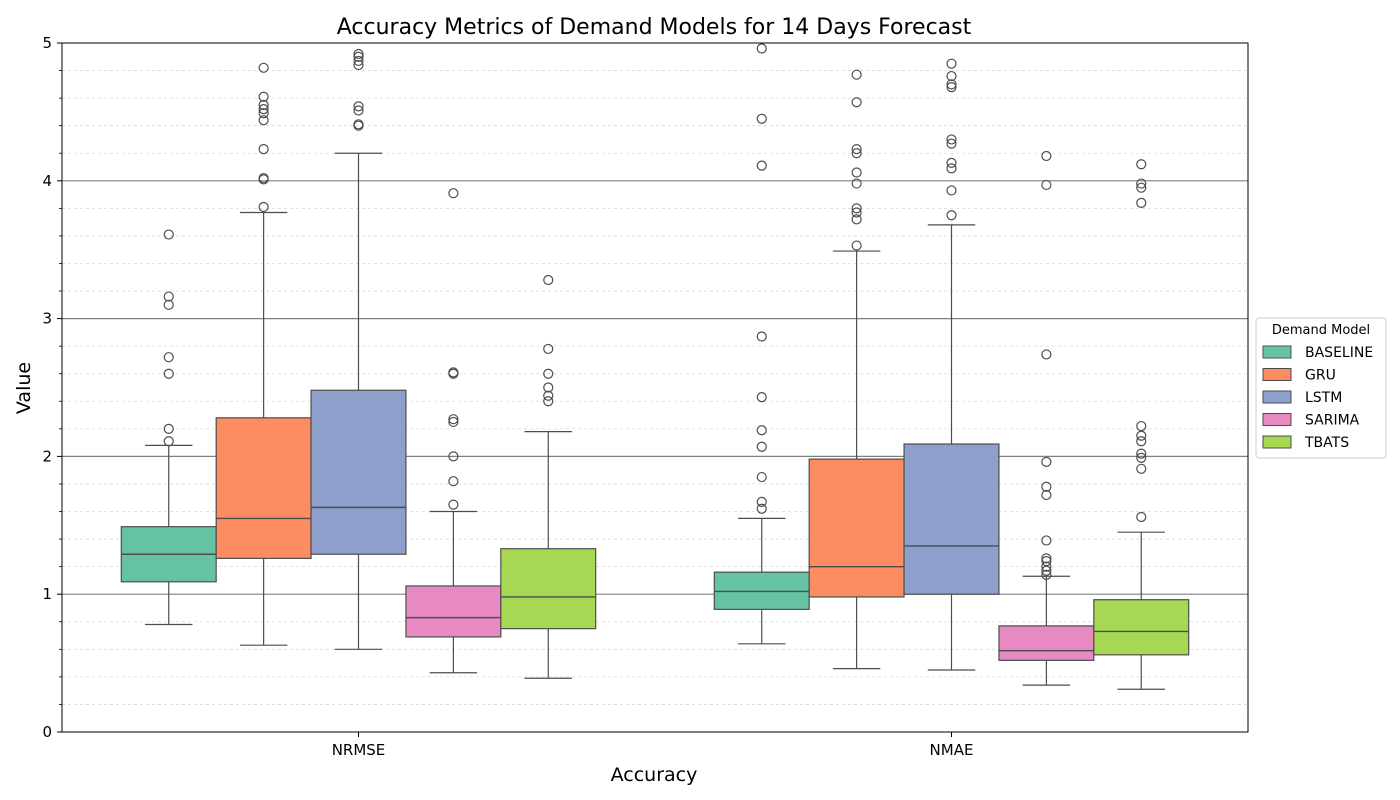 Image resolution: width=1400 pixels, height=800 pixels. Describe the element at coordinates (1321, 330) in the screenshot. I see `legend-title: Demand Model` at that location.